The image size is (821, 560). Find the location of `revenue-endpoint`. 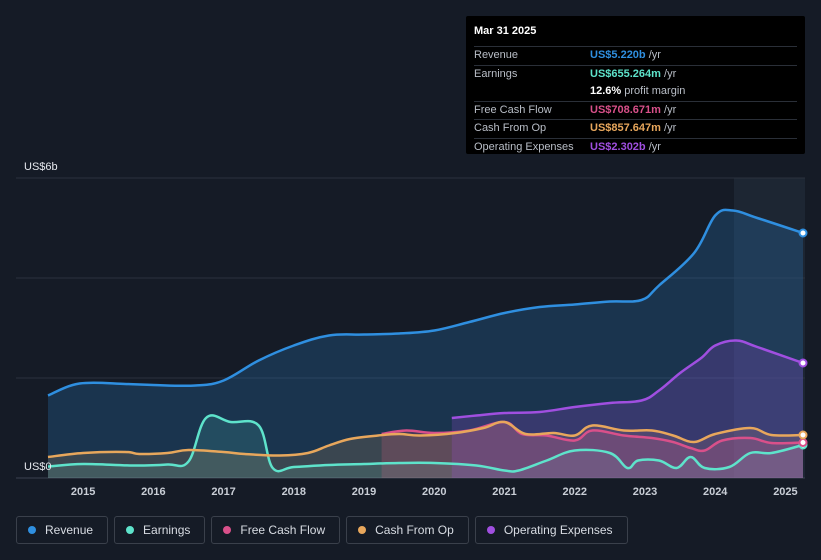

revenue-endpoint is located at coordinates (803, 233).